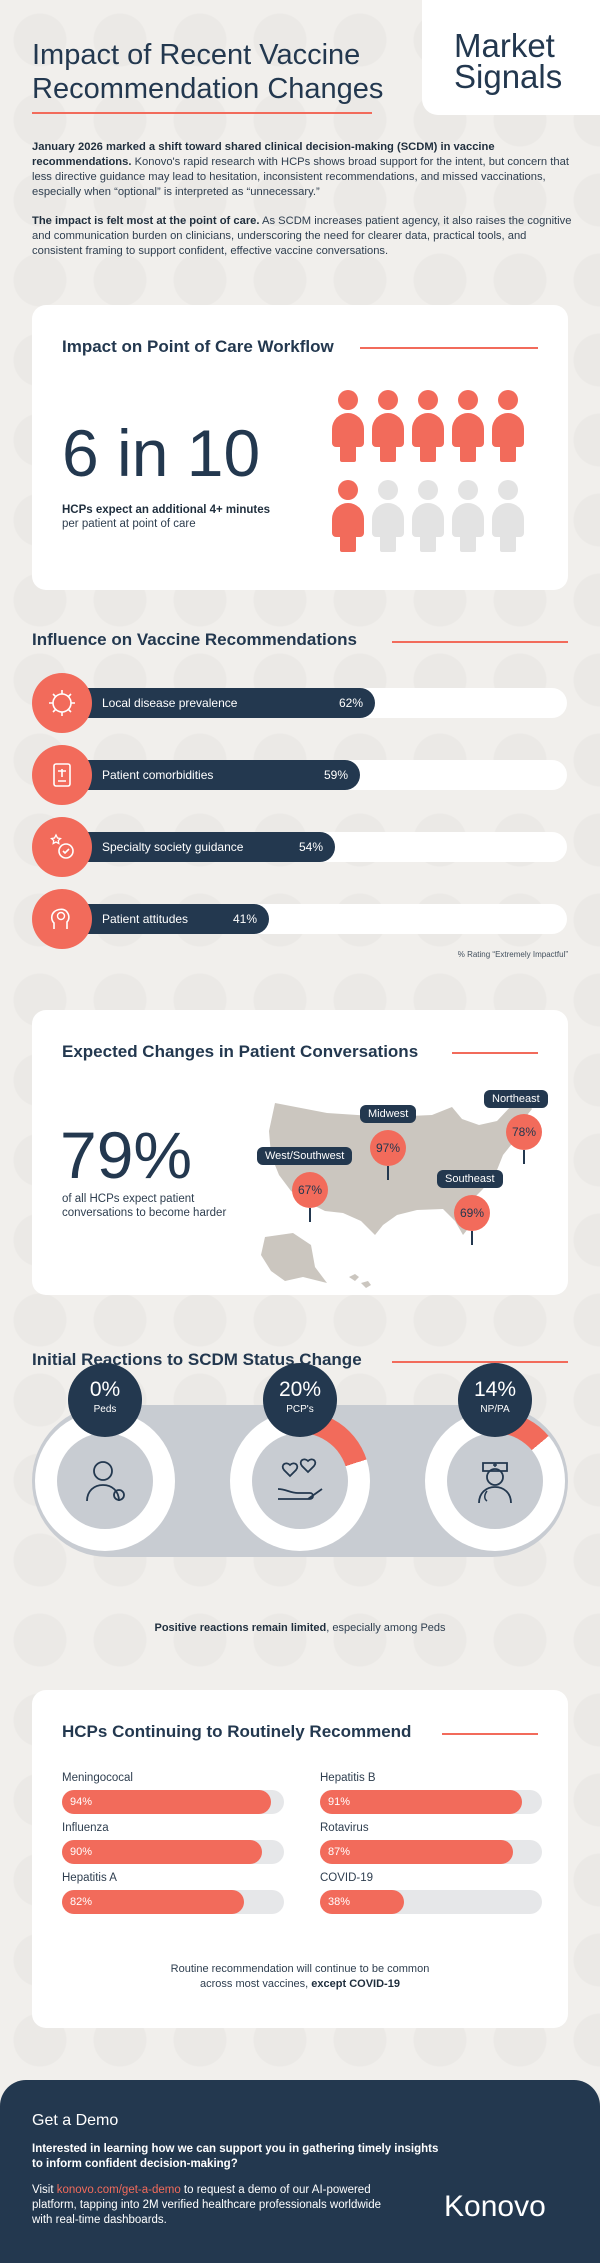  Describe the element at coordinates (388, 1114) in the screenshot. I see `region-label-midwest: Midwest` at that location.